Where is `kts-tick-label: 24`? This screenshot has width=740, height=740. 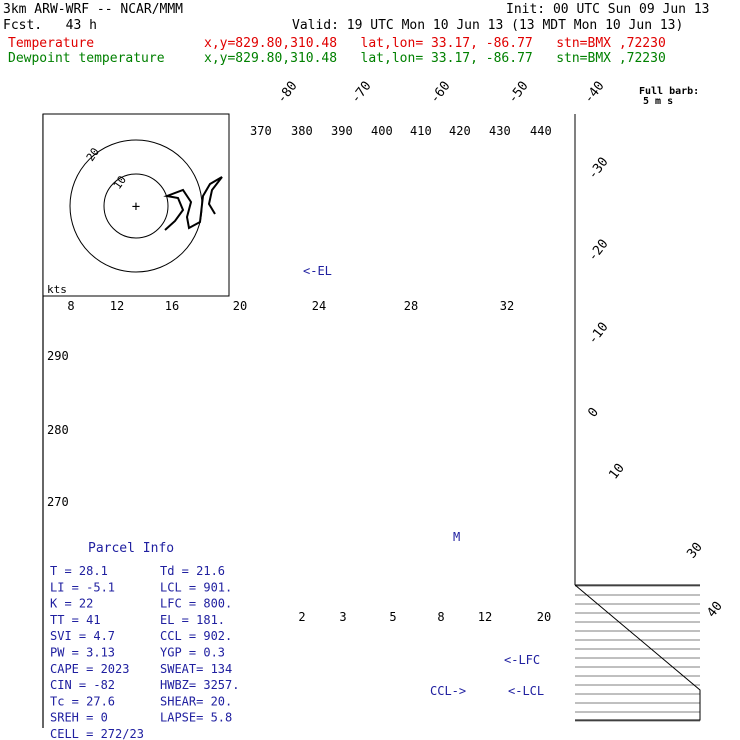 kts-tick-label: 24 is located at coordinates (319, 306).